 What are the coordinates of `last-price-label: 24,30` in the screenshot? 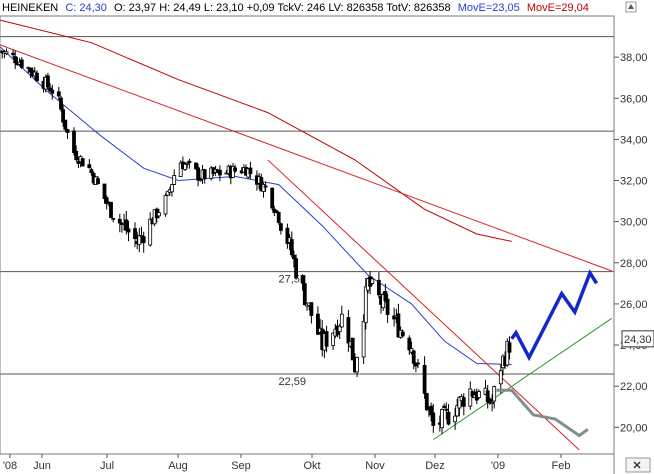 It's located at (638, 340).